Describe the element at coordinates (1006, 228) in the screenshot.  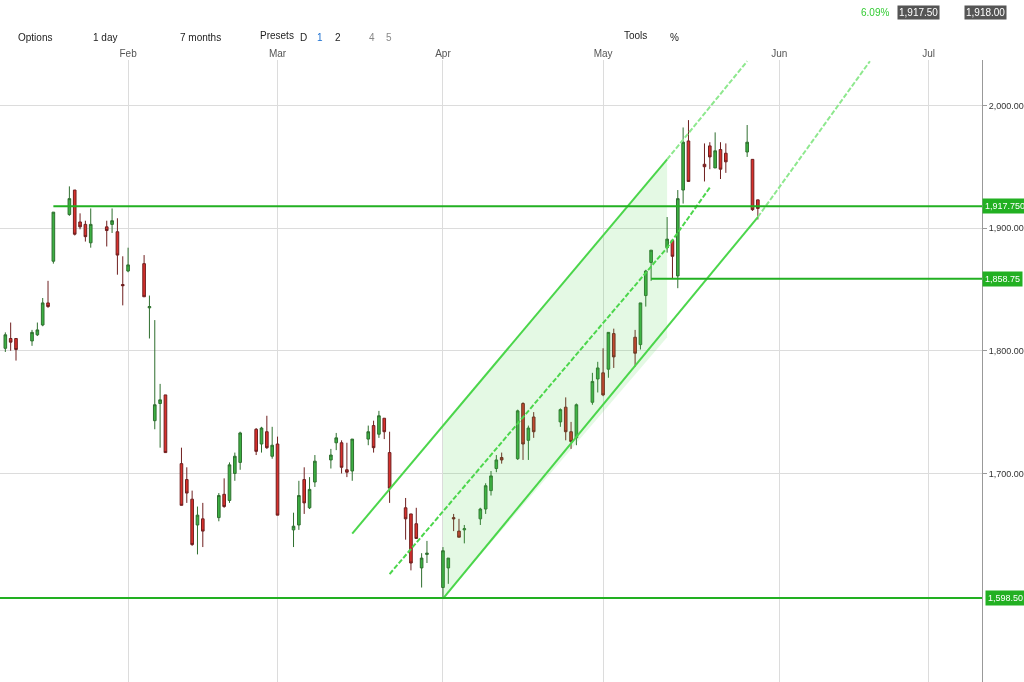
I see `y-tick-label: 1,900.00` at that location.